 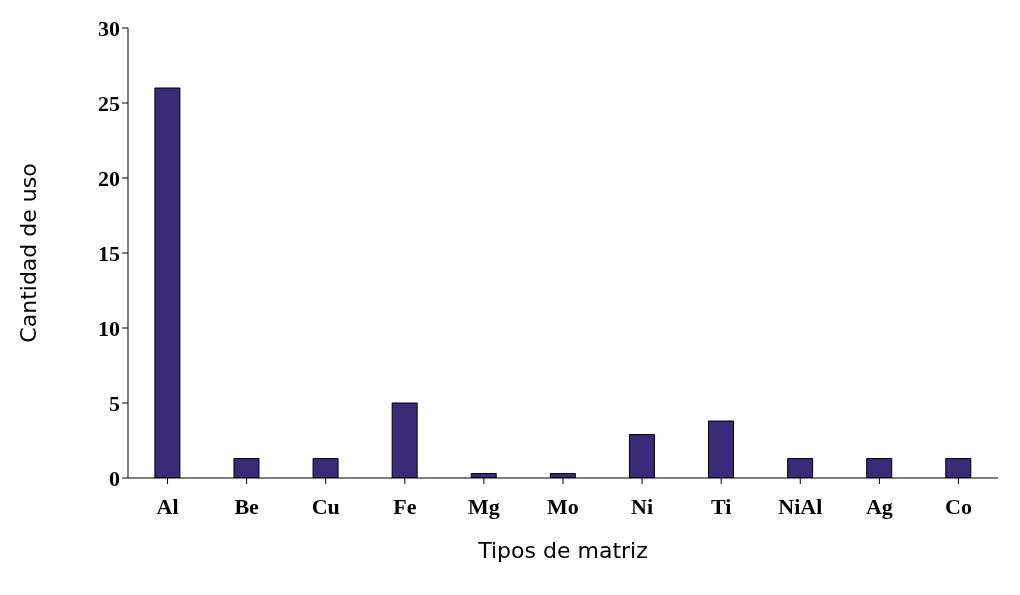 What do you see at coordinates (405, 506) in the screenshot?
I see `x-tick-label: Fe` at bounding box center [405, 506].